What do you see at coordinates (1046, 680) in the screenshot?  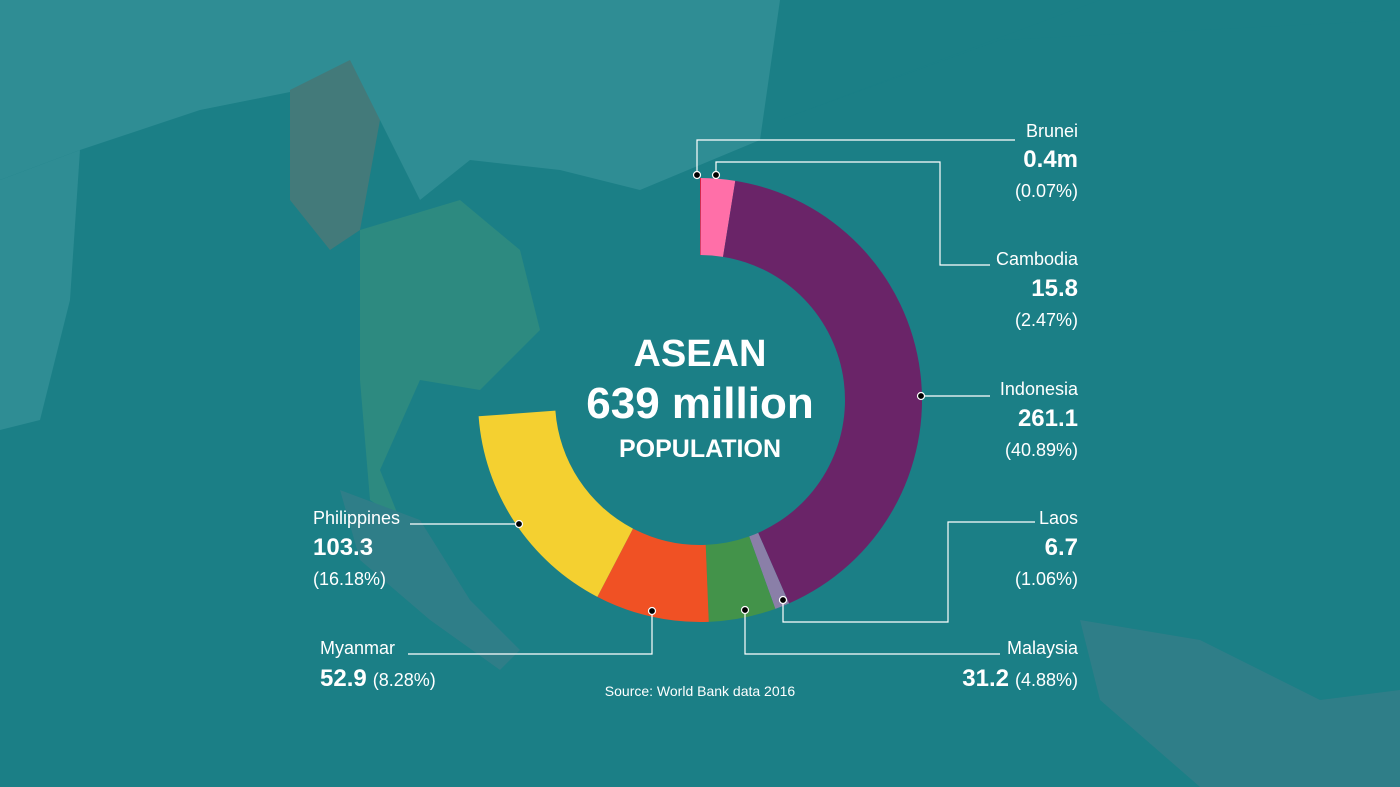 I see `share-label: (4.88%)` at bounding box center [1046, 680].